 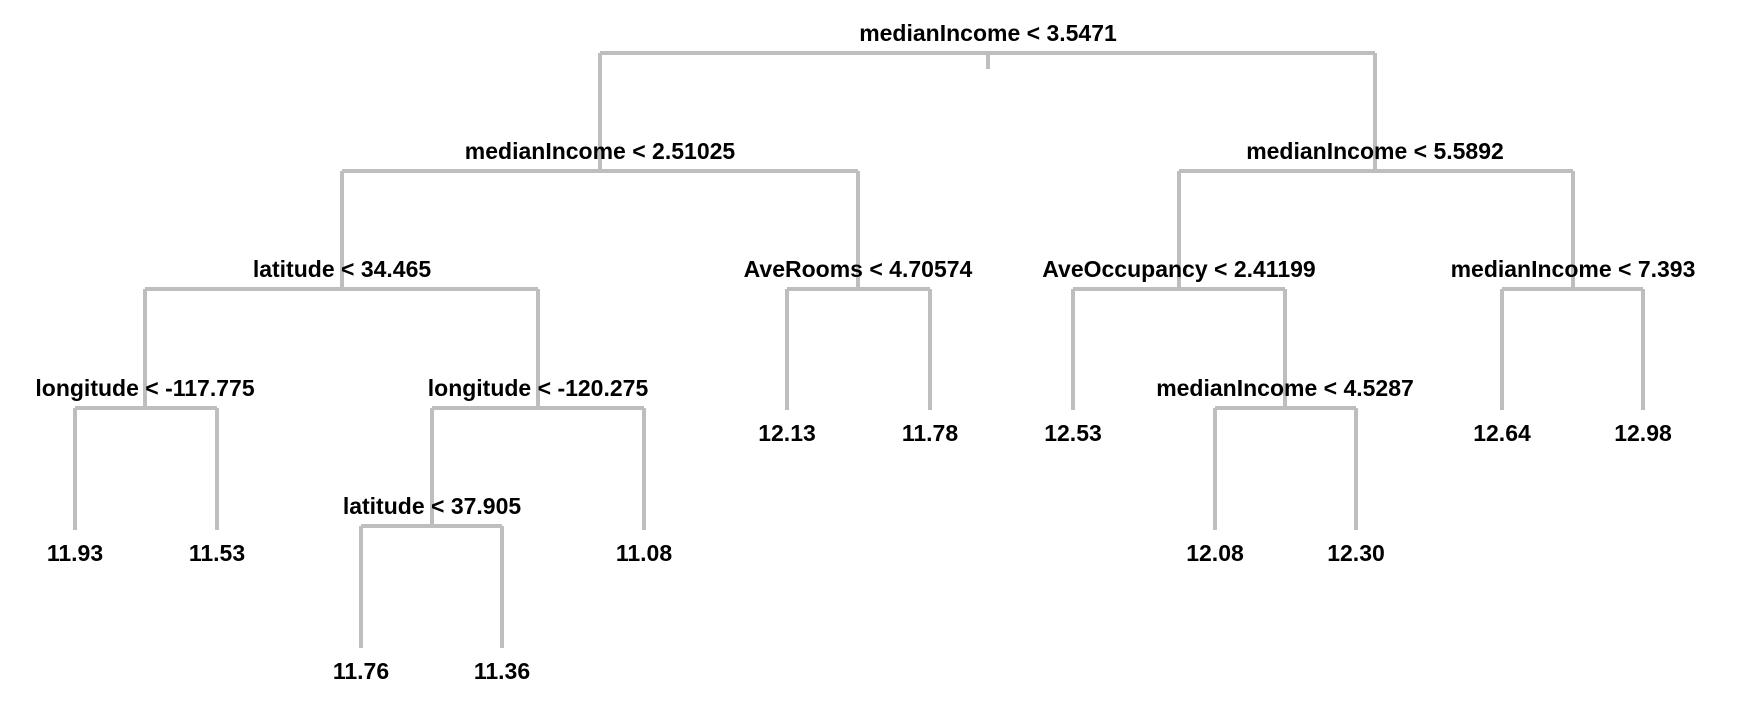 What do you see at coordinates (930, 433) in the screenshot?
I see `leaf-value: 11.78` at bounding box center [930, 433].